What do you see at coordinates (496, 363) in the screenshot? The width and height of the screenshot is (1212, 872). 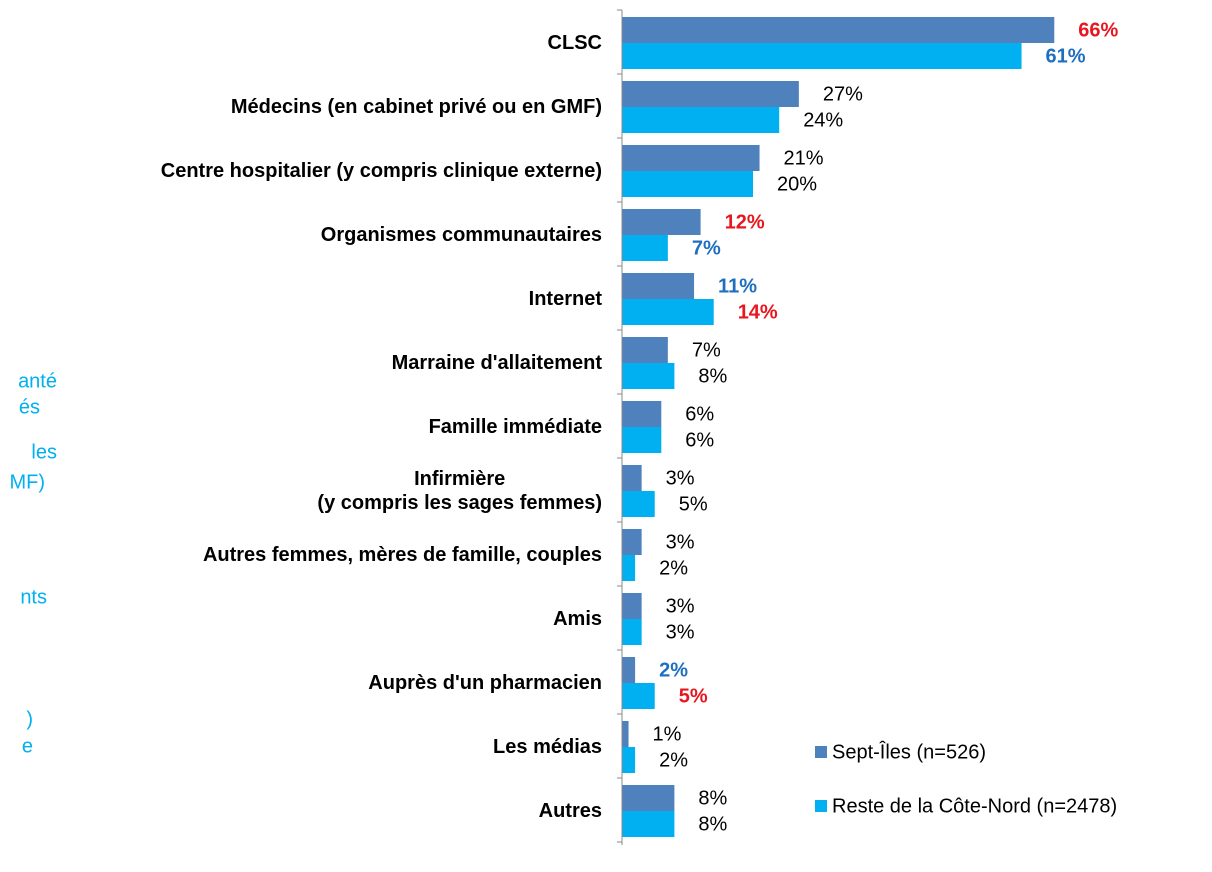 I see `category-label: Marraine d'allaitement` at bounding box center [496, 363].